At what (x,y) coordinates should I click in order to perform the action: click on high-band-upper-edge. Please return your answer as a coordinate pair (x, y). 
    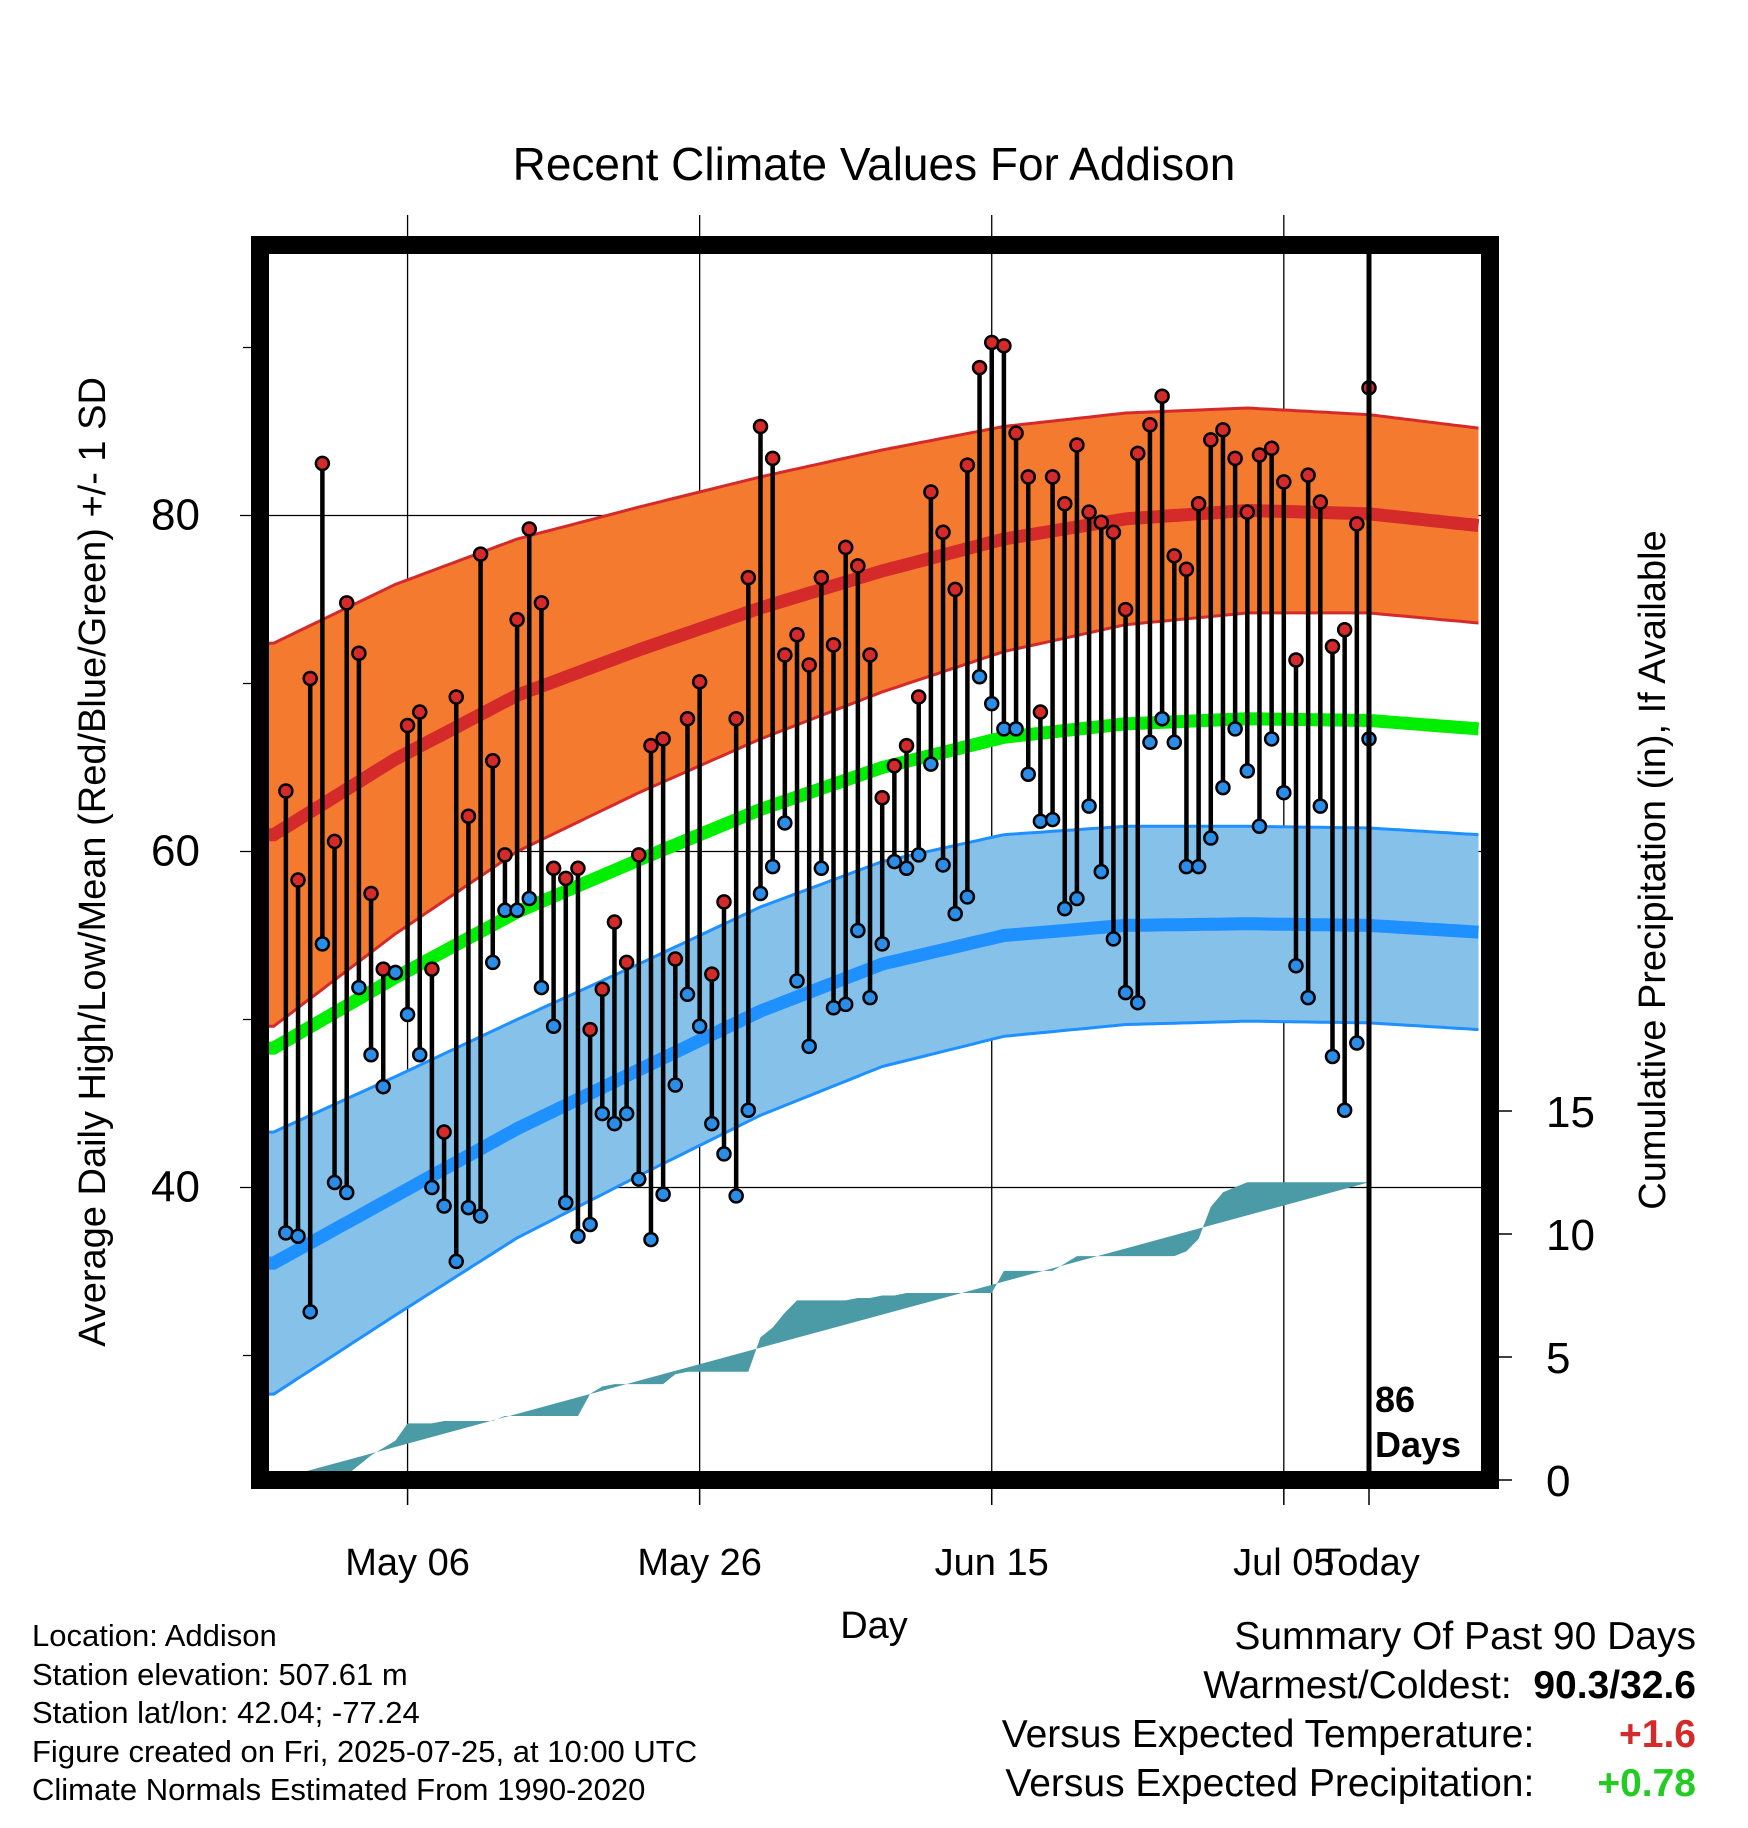
    Looking at the image, I should click on (870, 525).